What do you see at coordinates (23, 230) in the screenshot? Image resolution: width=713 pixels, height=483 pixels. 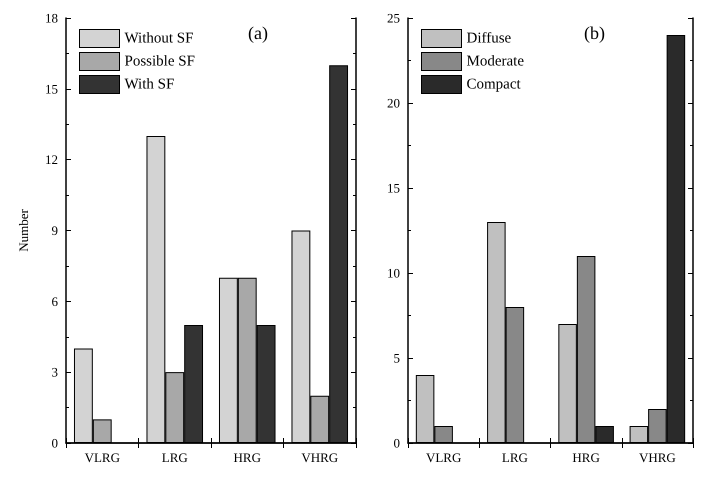 I see `y-axis-title: Number` at bounding box center [23, 230].